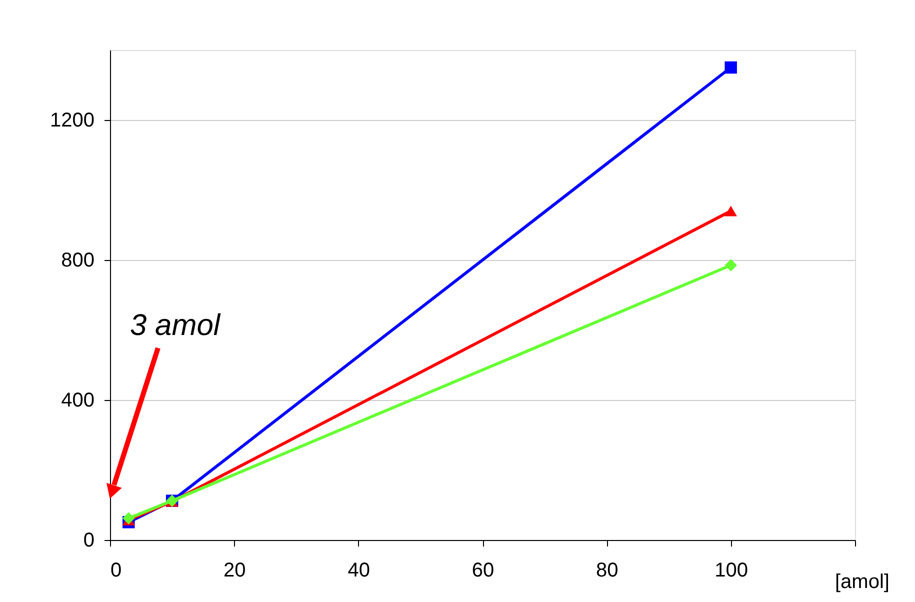 This screenshot has width=915, height=602. I want to click on x-axis-title: [amol], so click(862, 582).